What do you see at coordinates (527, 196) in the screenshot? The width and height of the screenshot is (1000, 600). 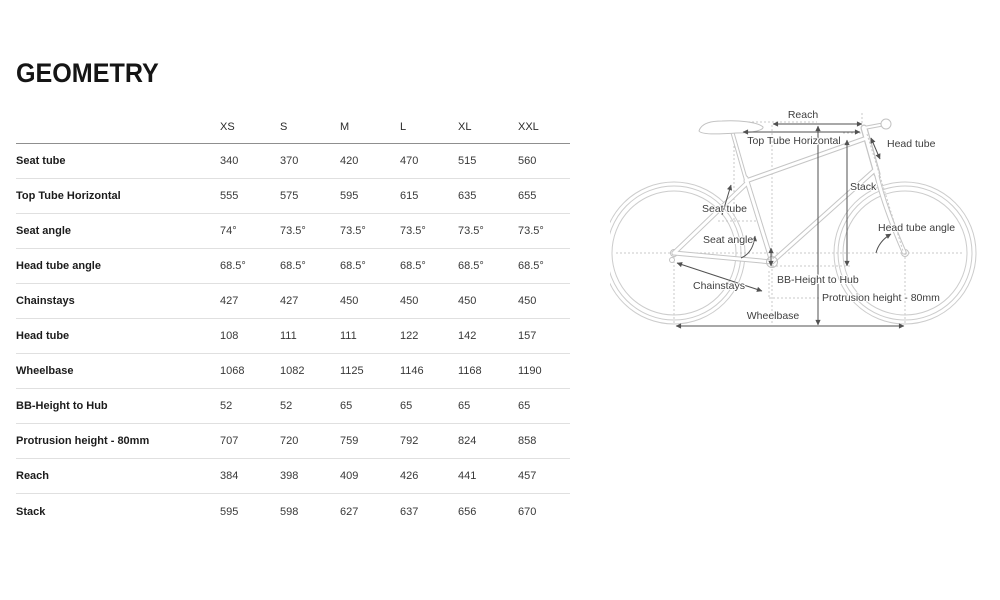 I see `cell-value: 655` at bounding box center [527, 196].